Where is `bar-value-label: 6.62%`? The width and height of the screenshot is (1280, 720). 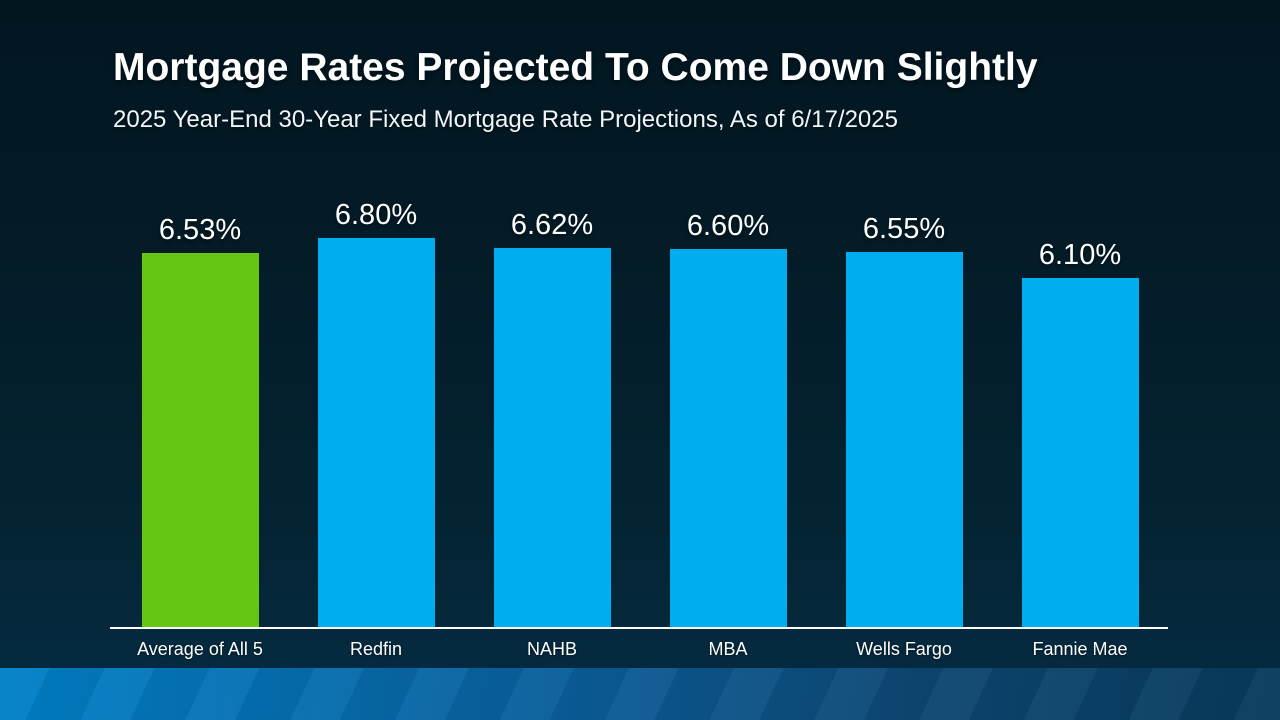 bar-value-label: 6.62% is located at coordinates (552, 225).